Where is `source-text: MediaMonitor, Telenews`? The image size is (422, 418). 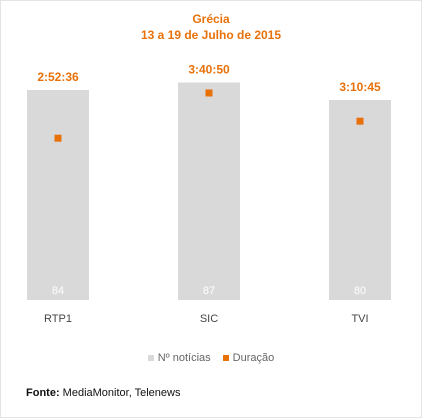 source-text: MediaMonitor, Telenews is located at coordinates (121, 393).